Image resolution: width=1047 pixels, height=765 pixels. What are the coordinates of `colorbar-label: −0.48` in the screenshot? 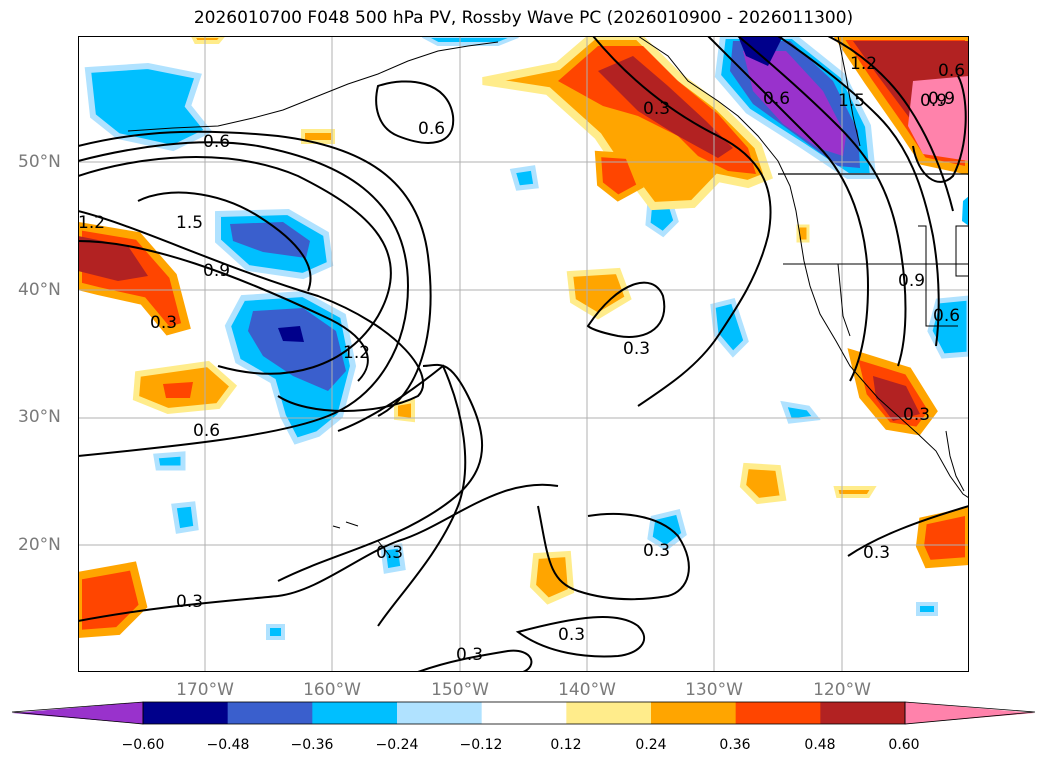 It's located at (228, 745).